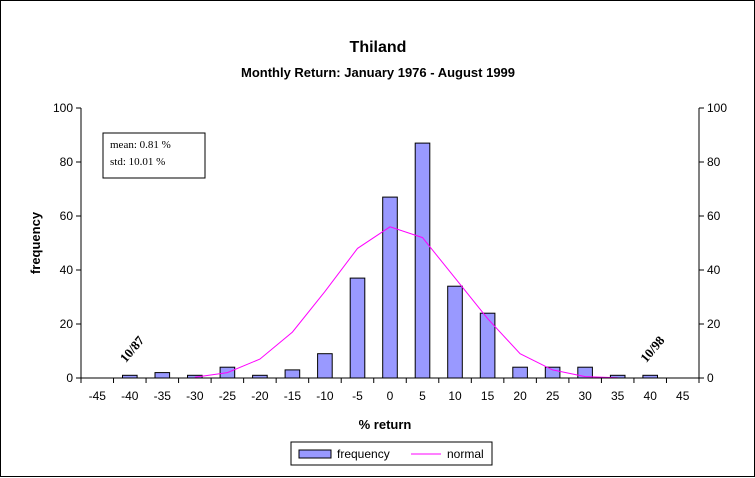 This screenshot has width=755, height=478. Describe the element at coordinates (520, 396) in the screenshot. I see `x-tick-label-20: 20` at that location.